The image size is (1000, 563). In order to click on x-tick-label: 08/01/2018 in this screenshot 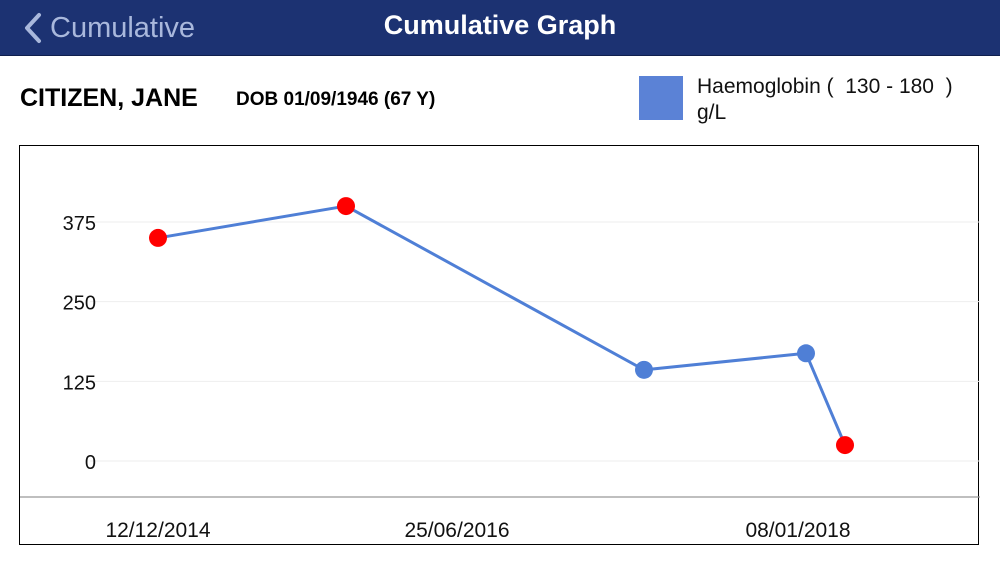, I will do `click(797, 530)`.